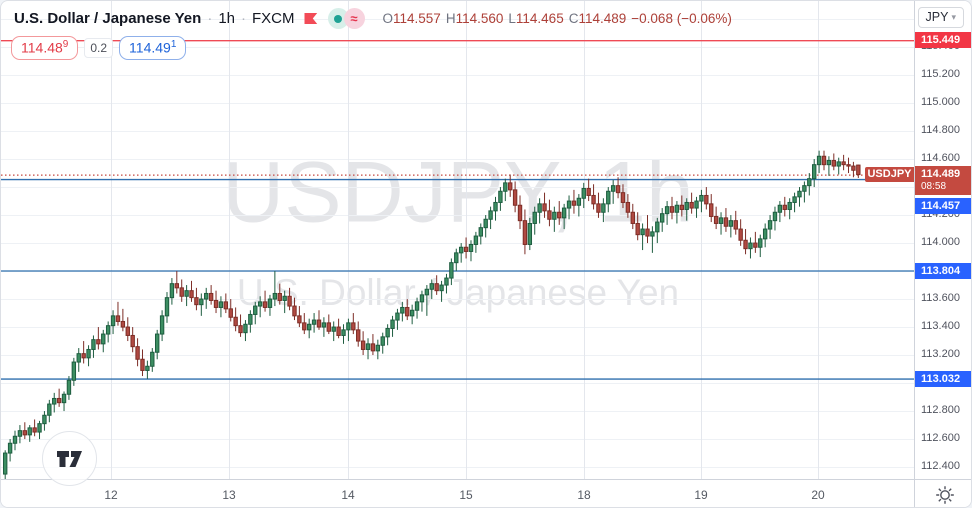 Image resolution: width=972 pixels, height=508 pixels. What do you see at coordinates (153, 48) in the screenshot?
I see `buy-price-button: 114.491` at bounding box center [153, 48].